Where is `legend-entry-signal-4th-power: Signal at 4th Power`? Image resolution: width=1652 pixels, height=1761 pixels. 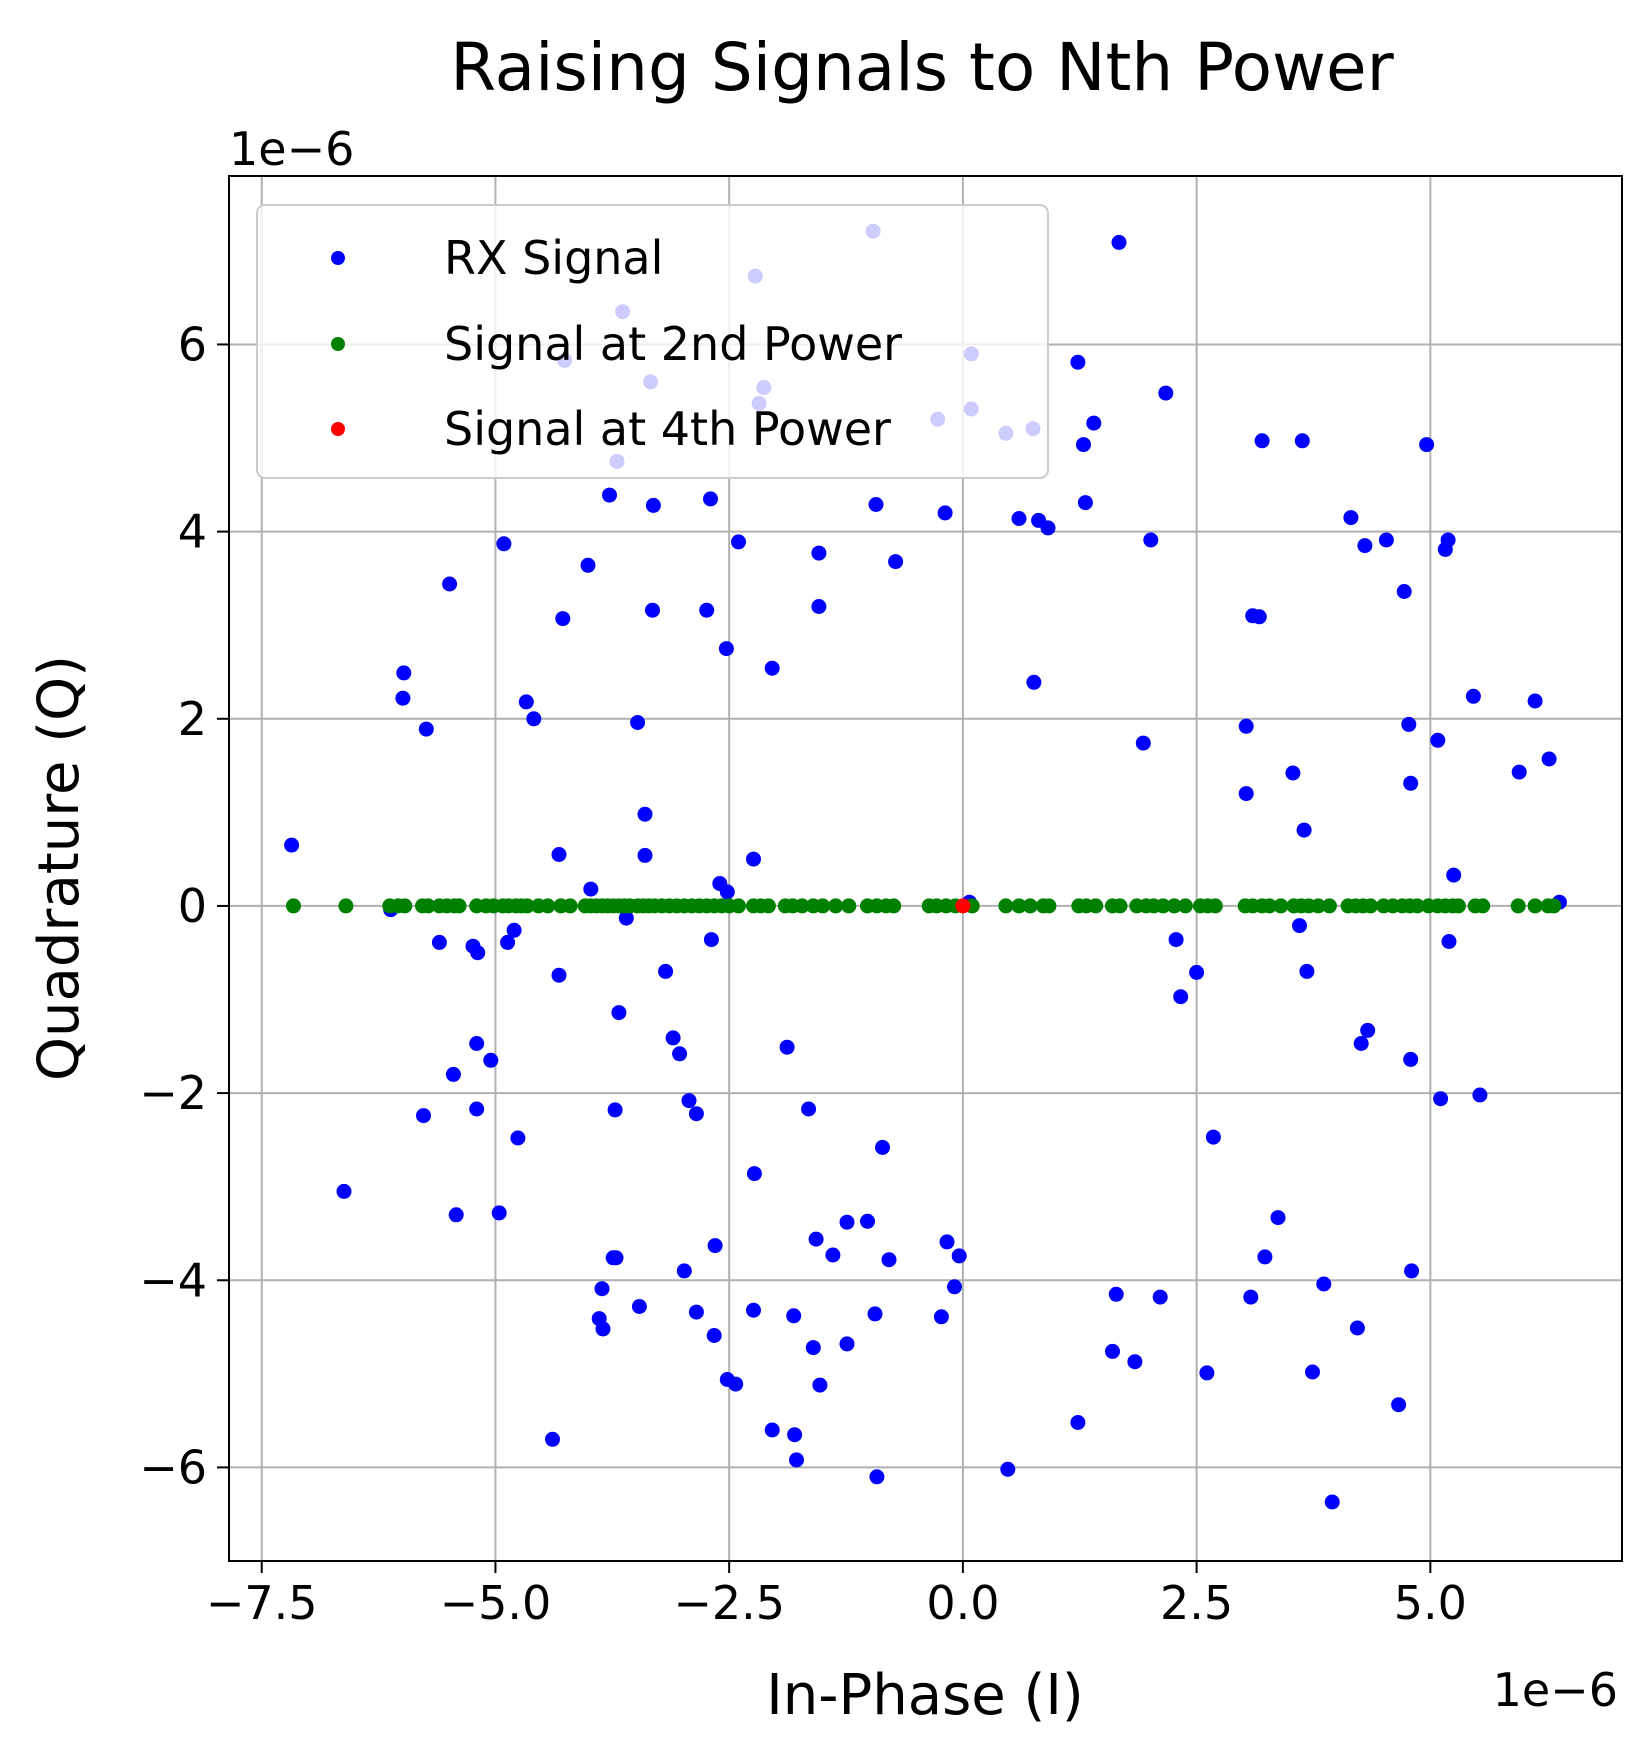
legend-entry-signal-4th-power: Signal at 4th Power is located at coordinates (611, 429).